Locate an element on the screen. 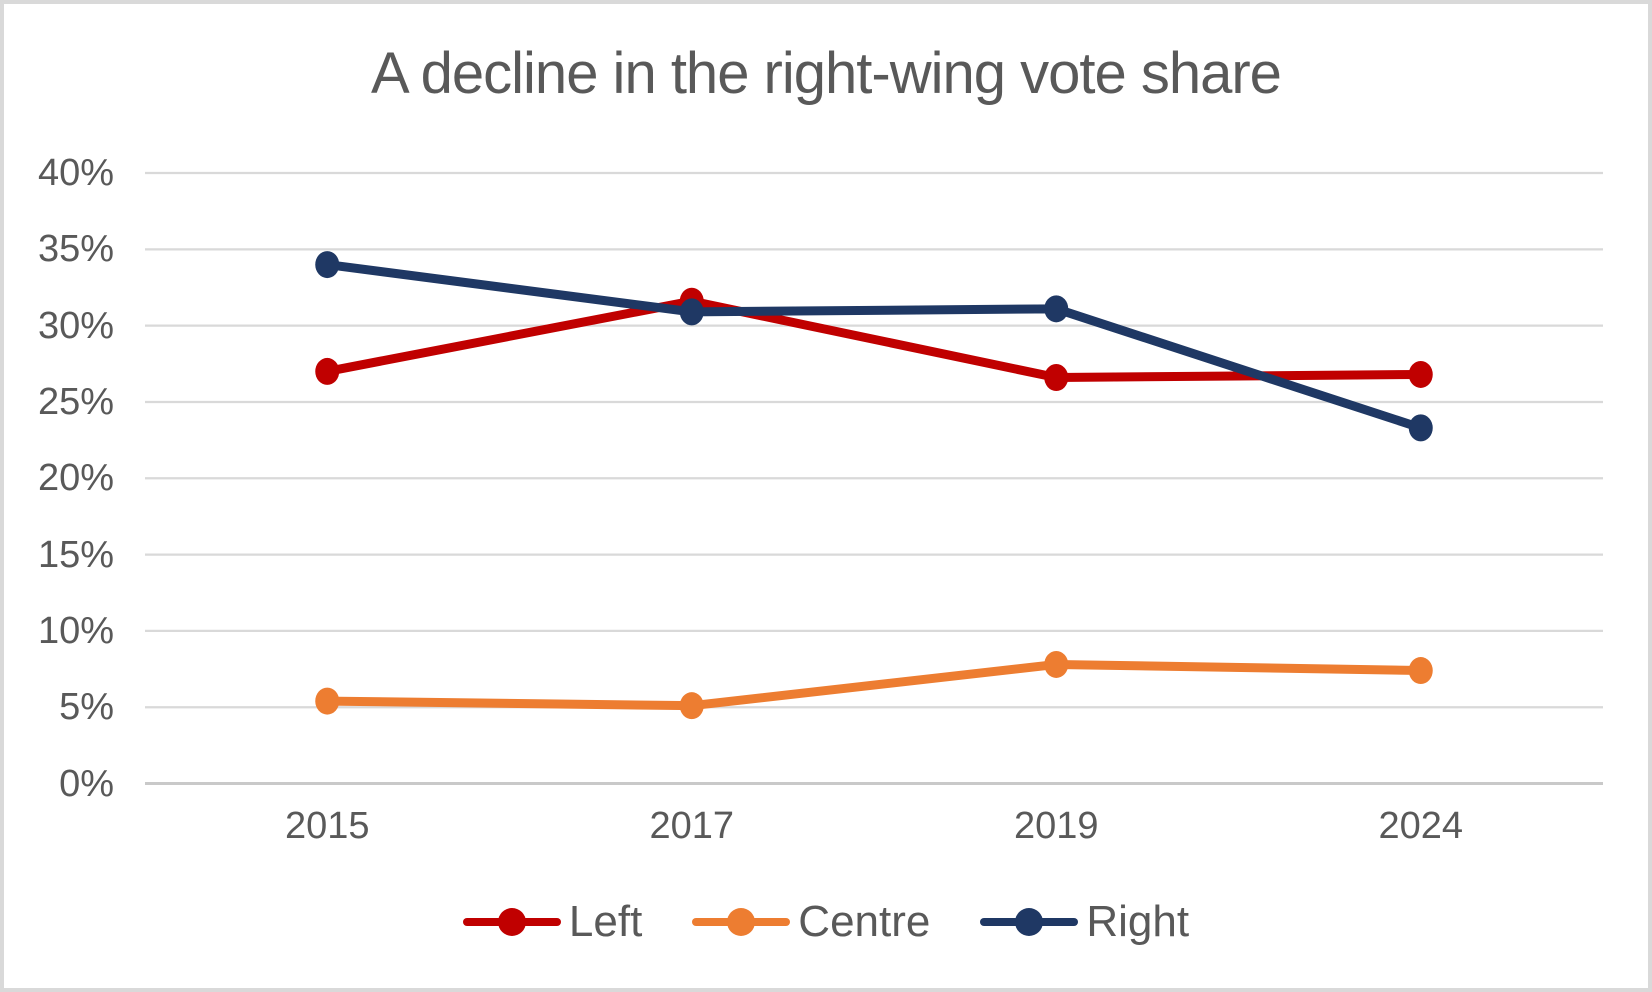  legend-item-left: Left is located at coordinates (552, 921).